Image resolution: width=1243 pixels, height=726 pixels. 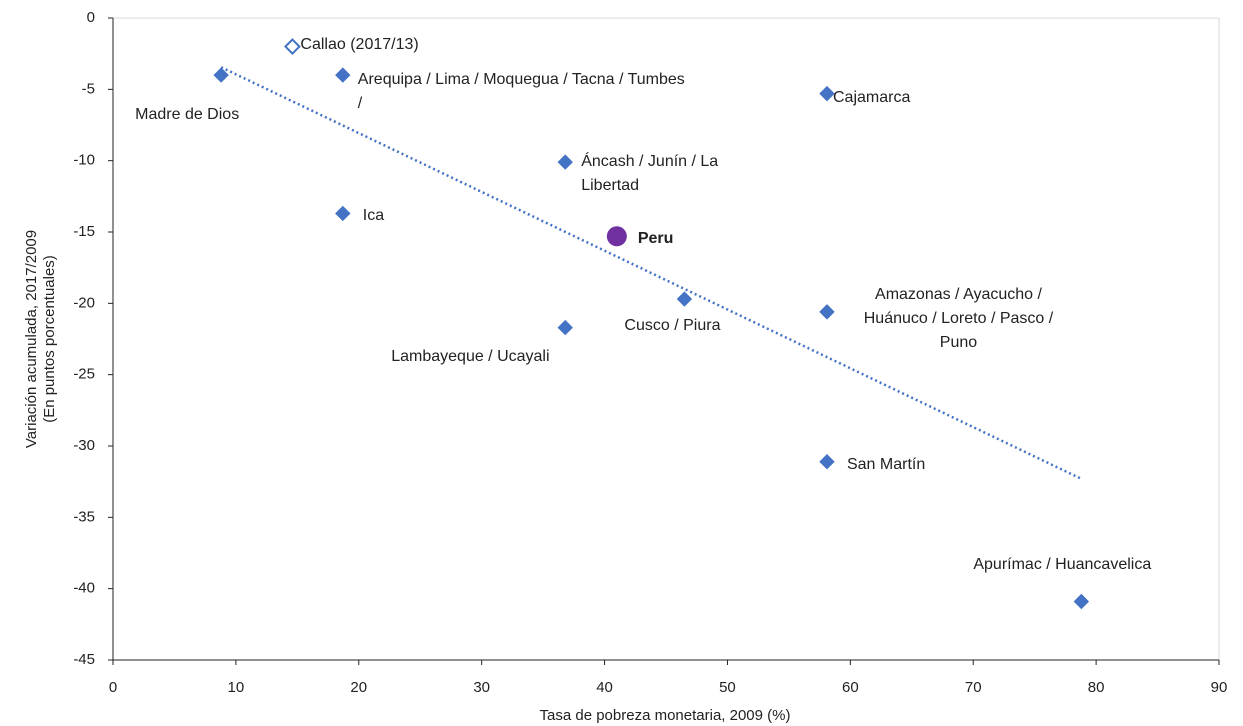 What do you see at coordinates (236, 687) in the screenshot?
I see `x-tick-label: 10` at bounding box center [236, 687].